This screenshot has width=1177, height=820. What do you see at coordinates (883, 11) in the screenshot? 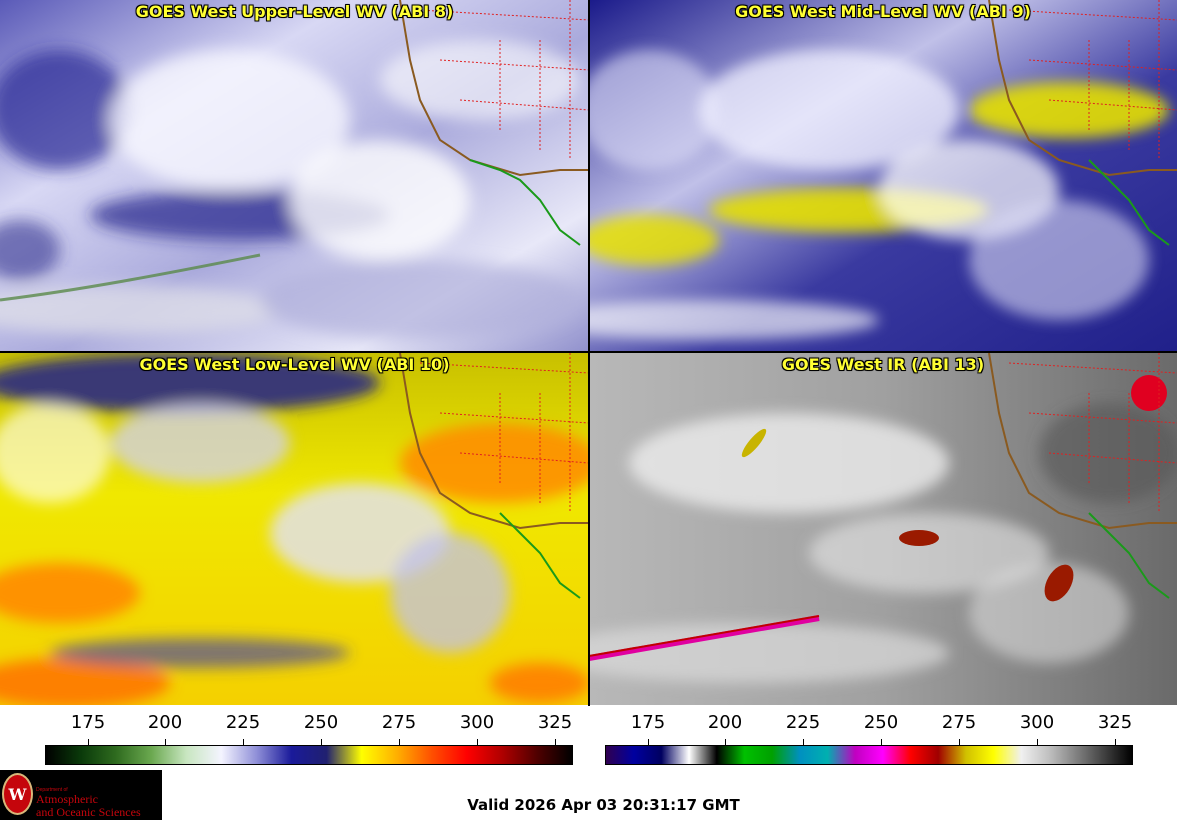
I see `mid-level-wv-title: GOES West Mid-Level WV (ABI 9)` at bounding box center [883, 11].